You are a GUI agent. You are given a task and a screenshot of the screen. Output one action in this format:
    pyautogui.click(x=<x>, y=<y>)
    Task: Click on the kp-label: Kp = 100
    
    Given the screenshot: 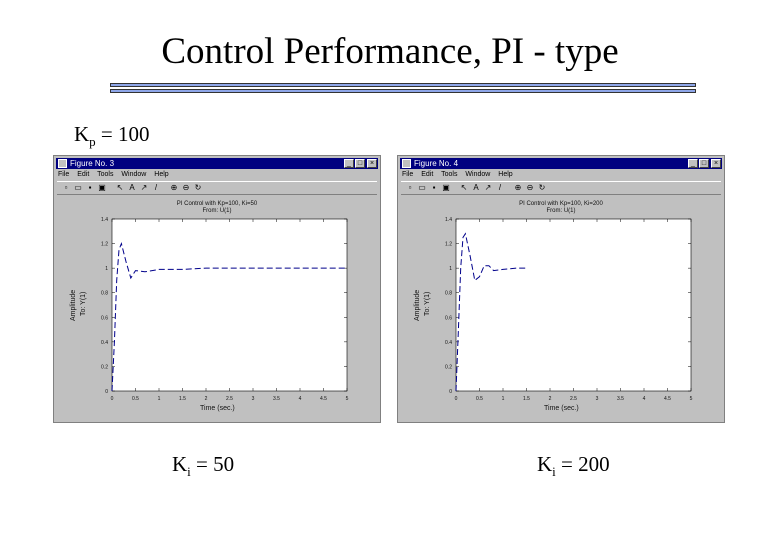 What is the action you would take?
    pyautogui.click(x=112, y=136)
    